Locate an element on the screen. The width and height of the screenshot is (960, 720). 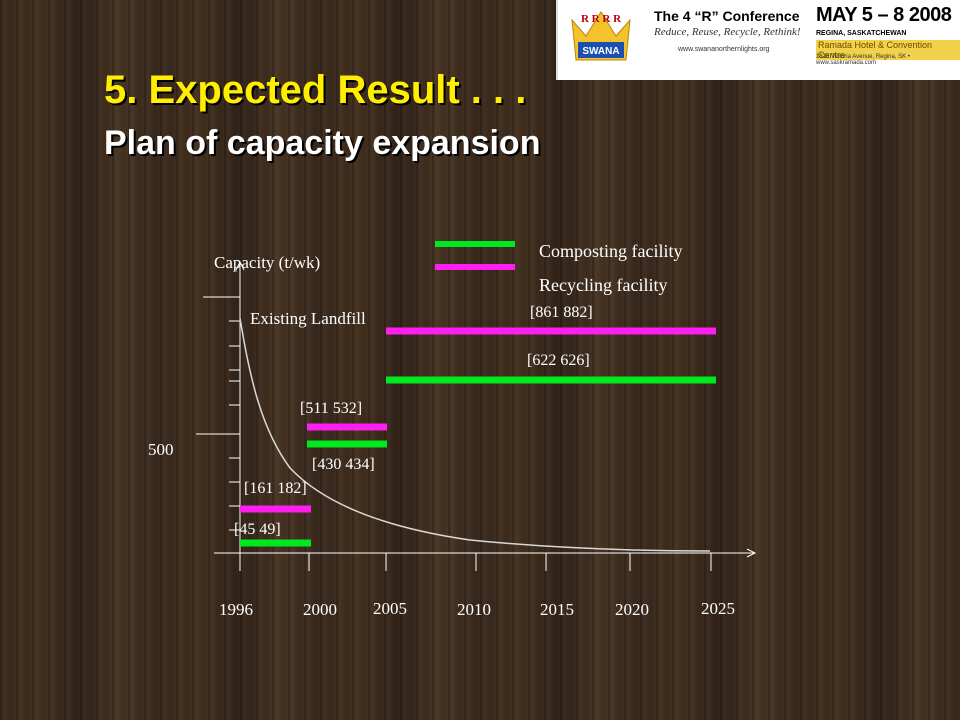
bar-segment-label: [430 434] is located at coordinates (343, 464).